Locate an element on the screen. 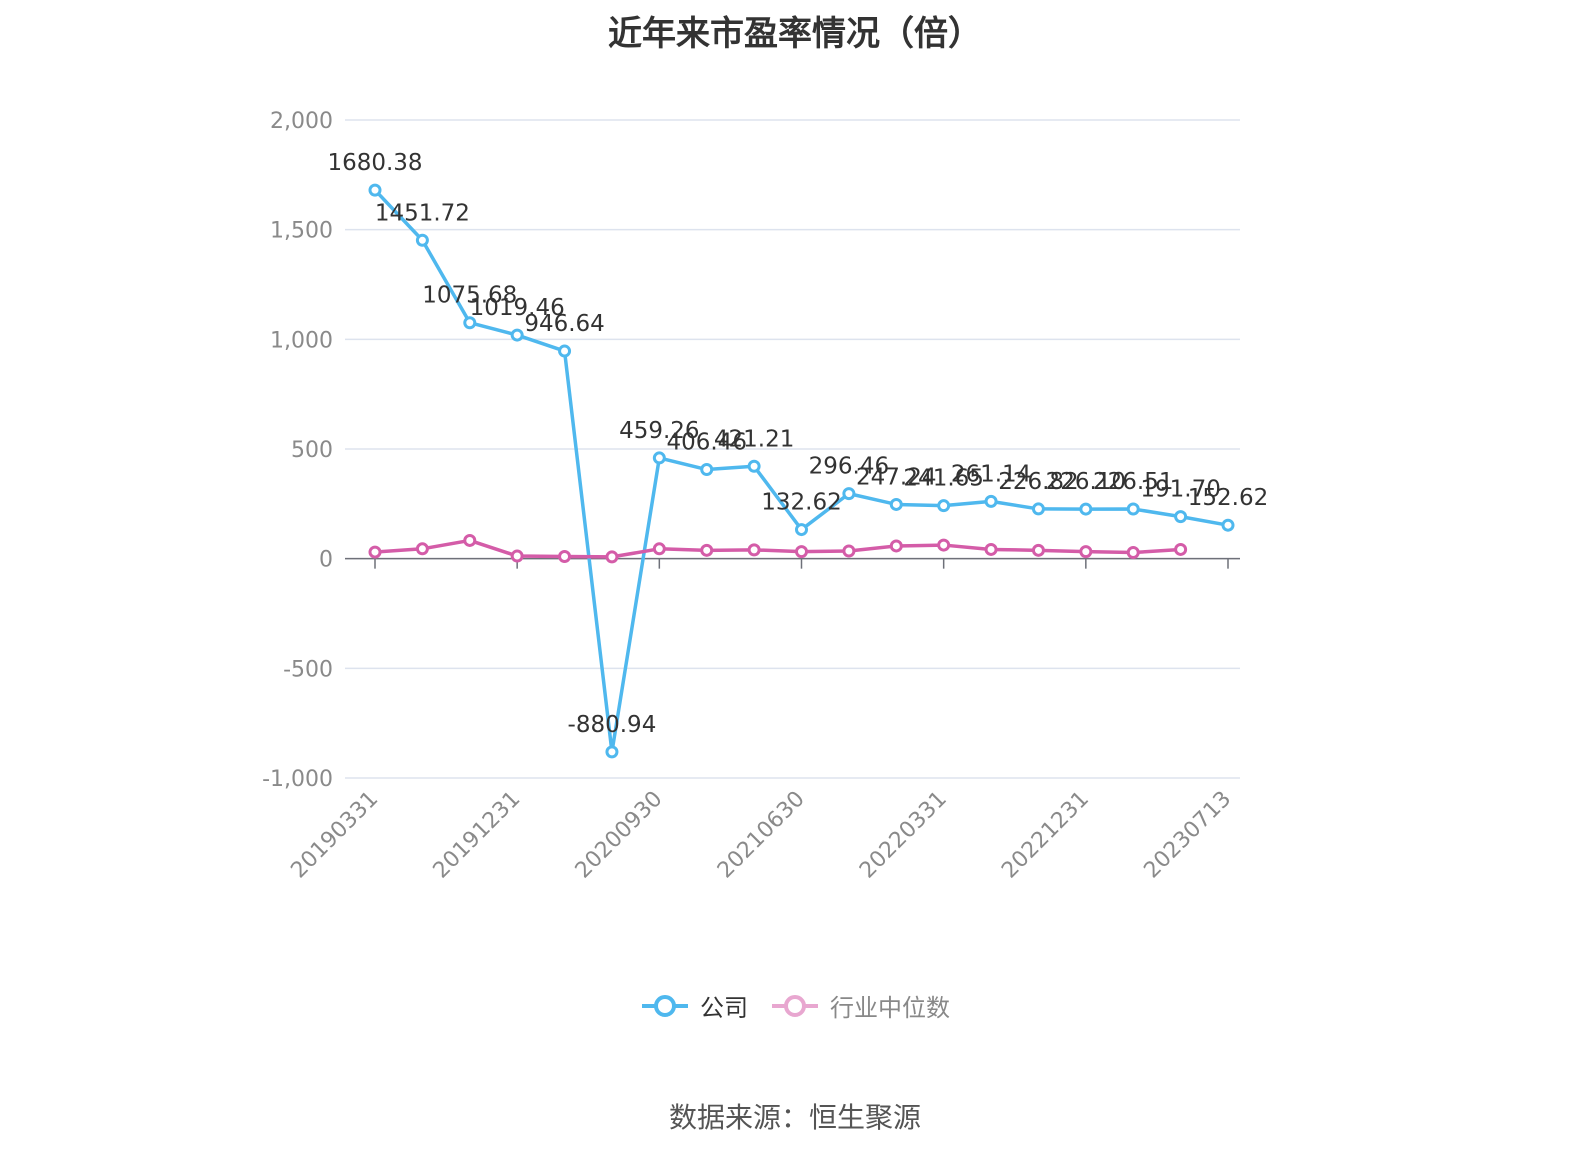  series-line-industry is located at coordinates (777, 548).